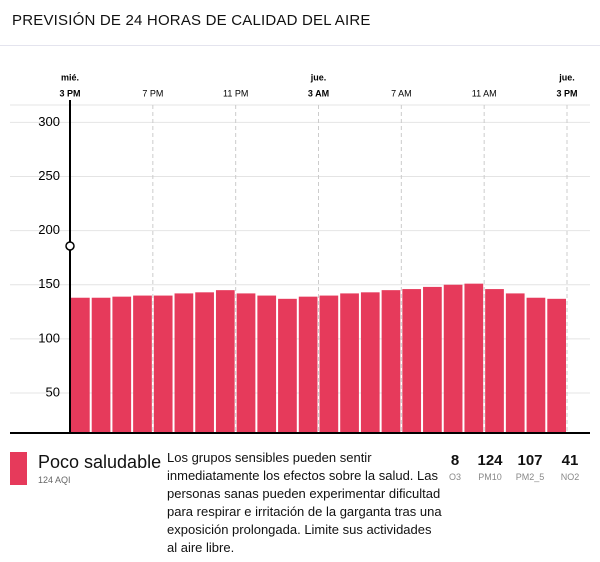 This screenshot has height=562, width=600. I want to click on x-tick-label: 11 AM, so click(484, 93).